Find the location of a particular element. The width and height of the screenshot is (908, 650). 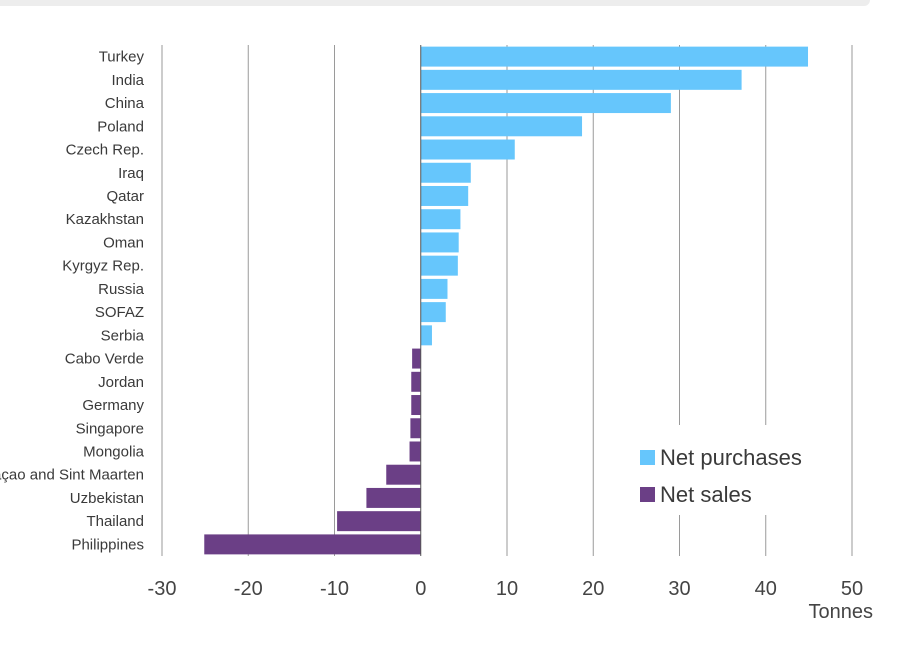

category-label: China is located at coordinates (125, 103).